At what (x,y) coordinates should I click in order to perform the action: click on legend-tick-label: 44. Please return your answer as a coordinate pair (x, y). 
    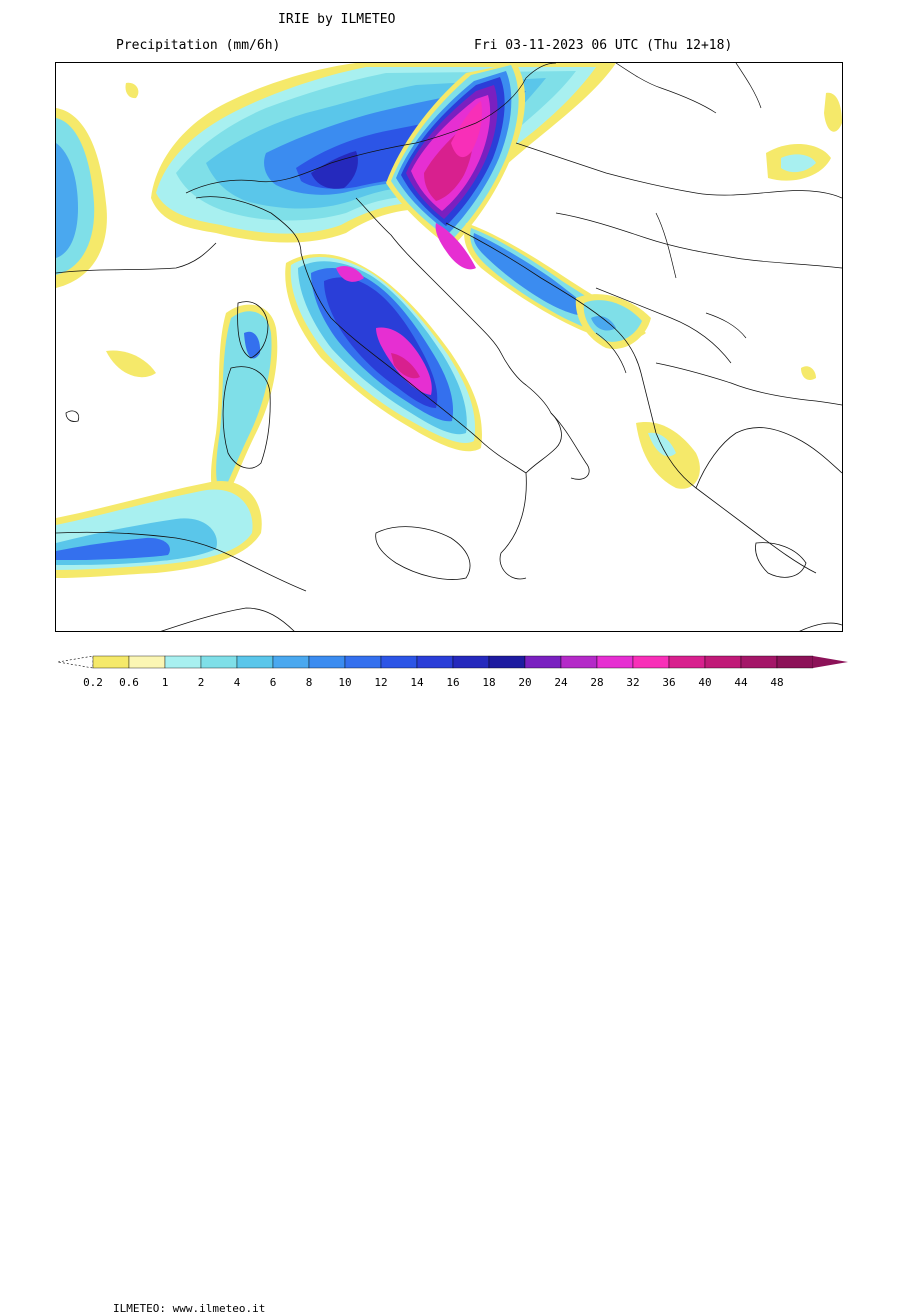
    Looking at the image, I should click on (741, 682).